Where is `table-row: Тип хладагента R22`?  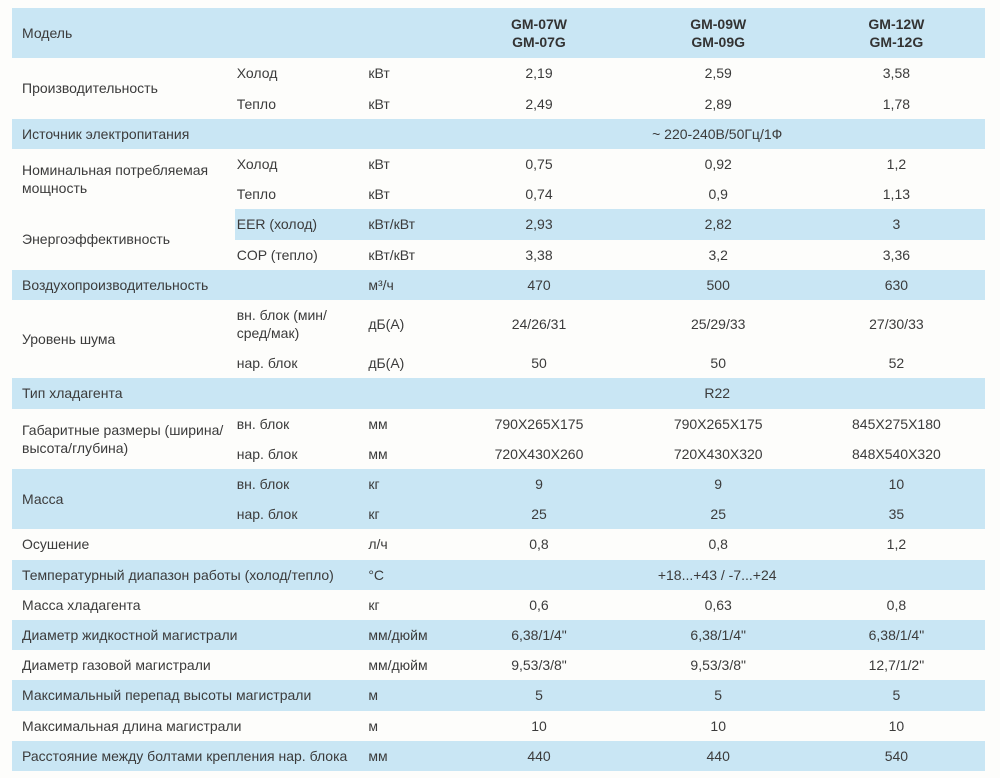 table-row: Тип хладагента R22 is located at coordinates (498, 393).